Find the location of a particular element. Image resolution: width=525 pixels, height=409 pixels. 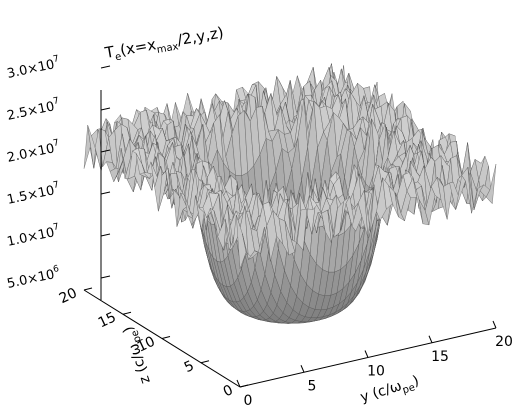

y-axis-tick-label: 15 is located at coordinates (440, 357).